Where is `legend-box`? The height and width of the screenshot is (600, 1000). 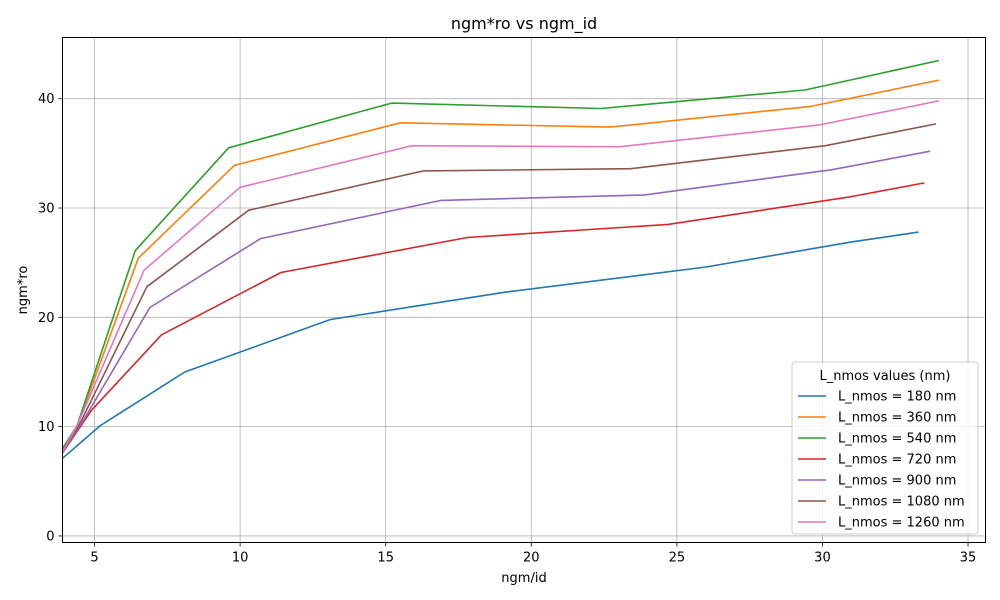 legend-box is located at coordinates (885, 448).